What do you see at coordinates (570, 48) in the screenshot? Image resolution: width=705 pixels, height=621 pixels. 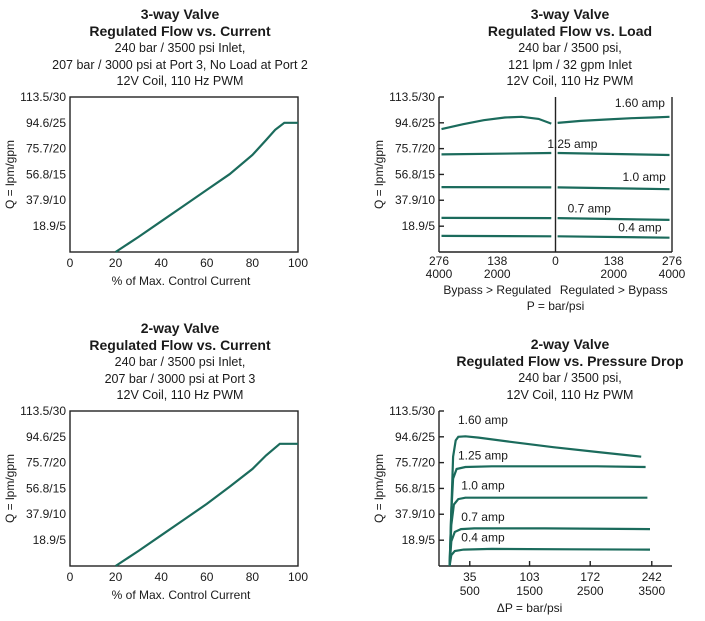 I see `chart-2-note: 240 bar / 3500 psi,` at bounding box center [570, 48].